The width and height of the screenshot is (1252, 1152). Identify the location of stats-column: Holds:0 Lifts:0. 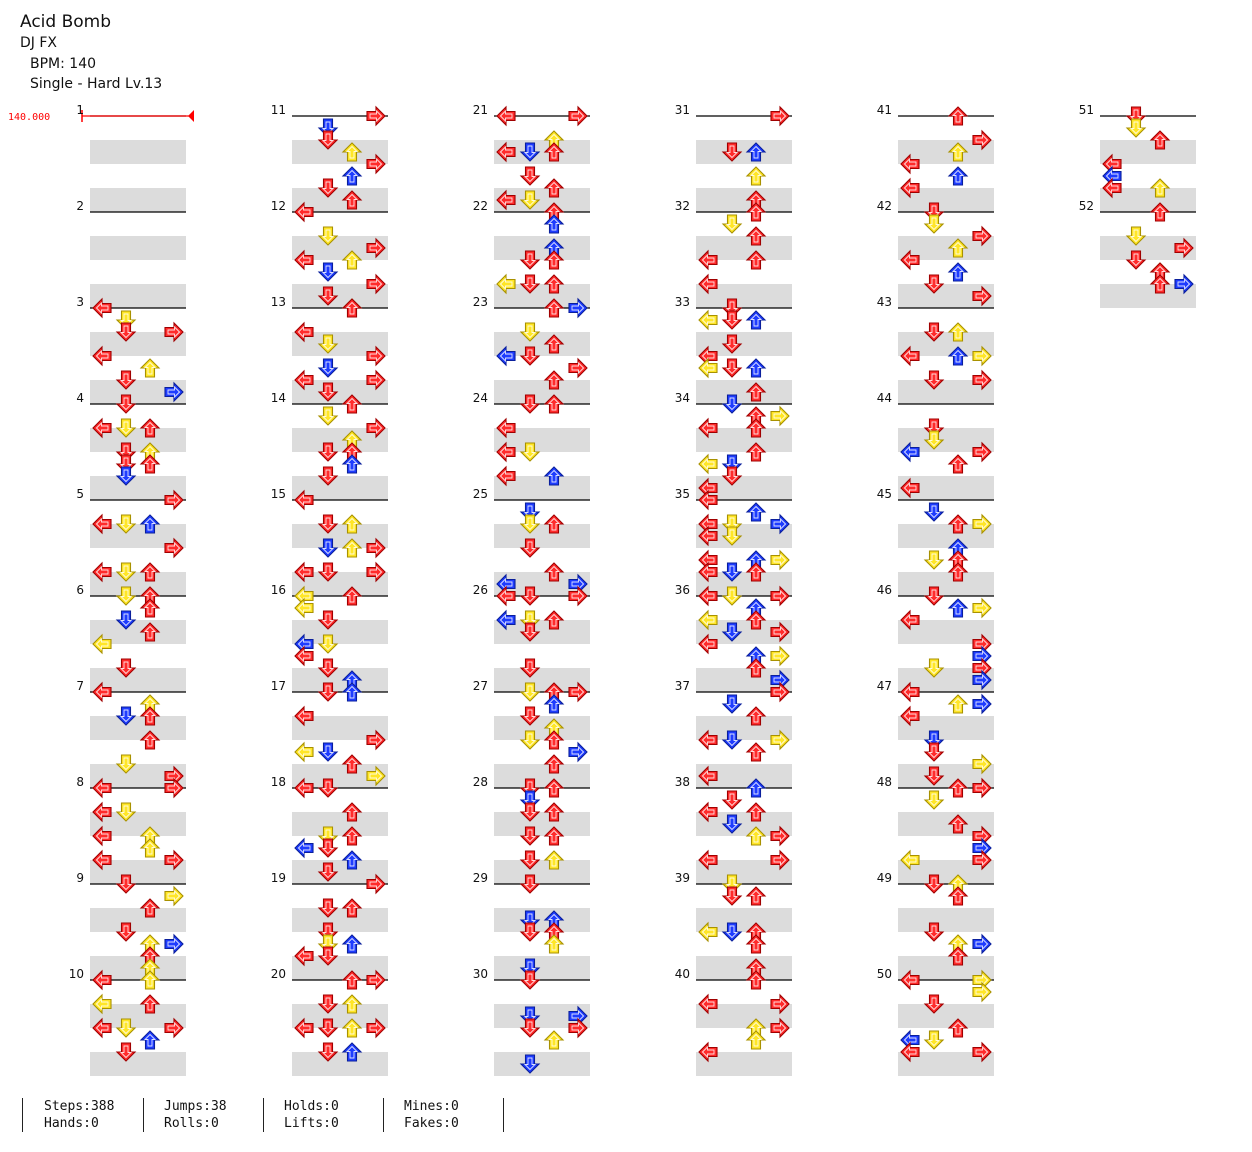
(311, 1115).